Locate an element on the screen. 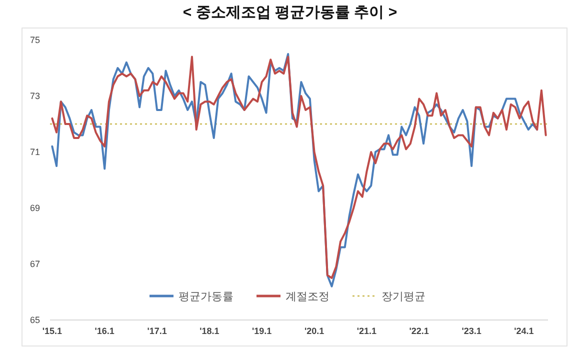 This screenshot has height=358, width=580. chart-title: < 중소제조업 평균가동률 추이 > is located at coordinates (290, 12).